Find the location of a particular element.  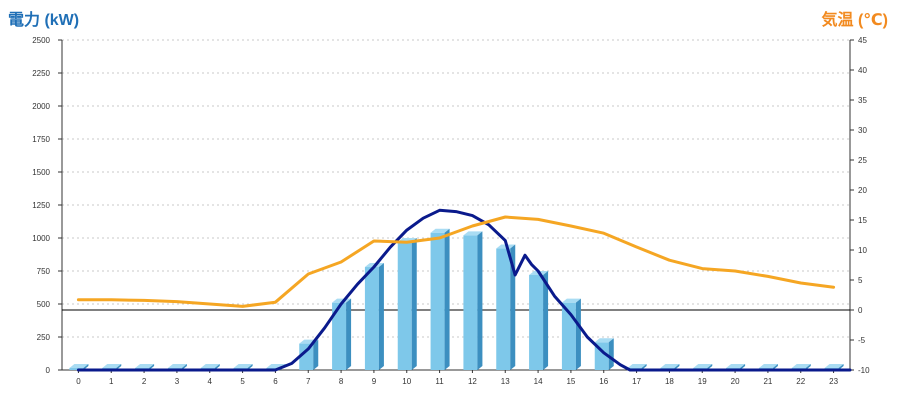

x-tick-label: 2 is located at coordinates (144, 381).